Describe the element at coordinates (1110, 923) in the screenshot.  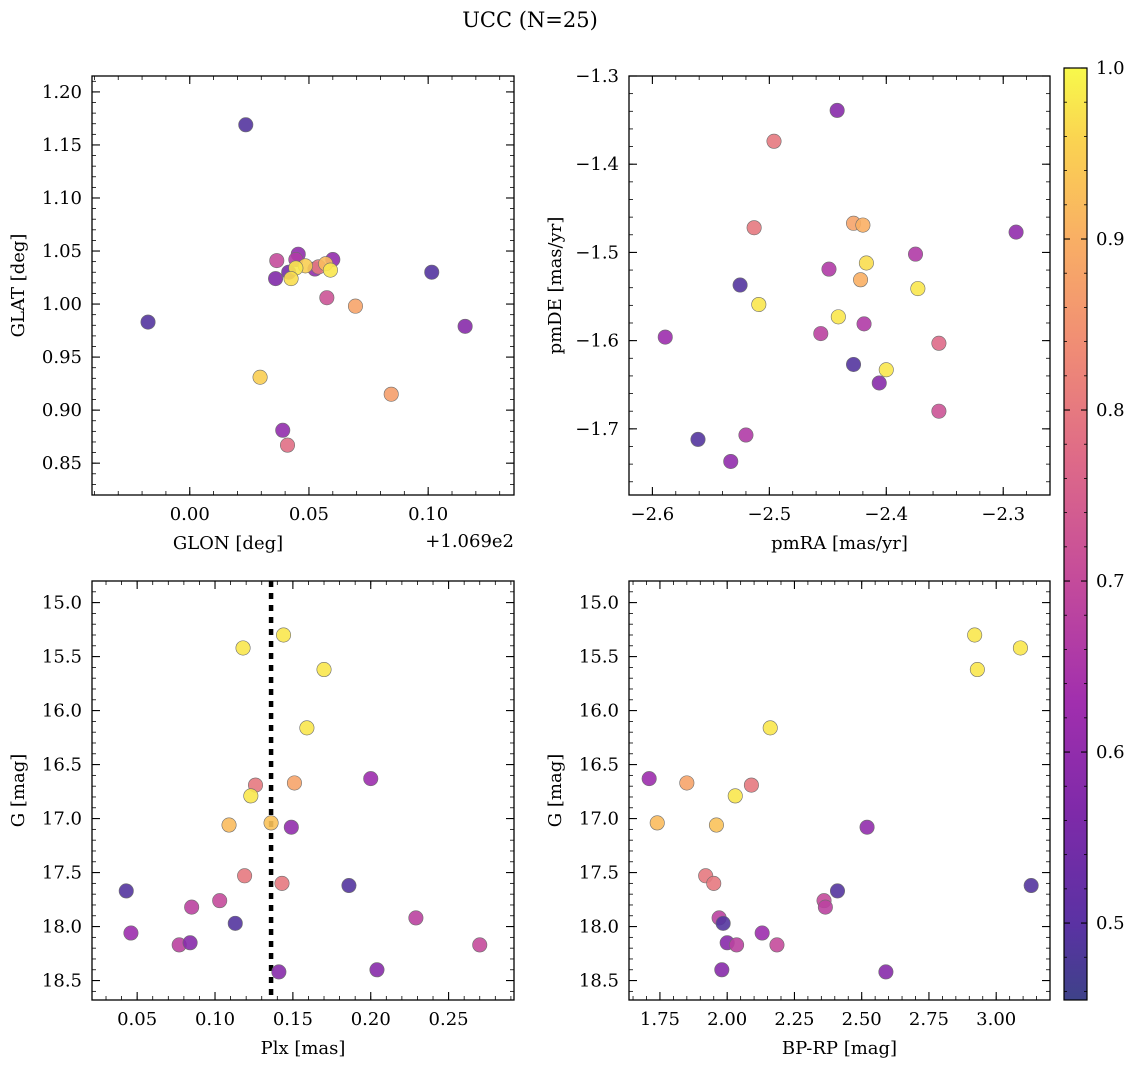
I see `colorbar-tick-label: 0.5` at that location.